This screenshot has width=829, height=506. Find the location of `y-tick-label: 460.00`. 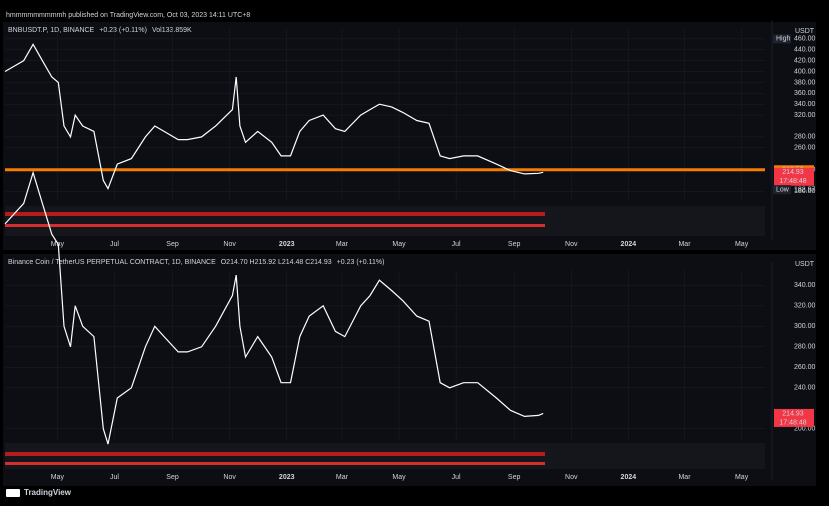

y-tick-label: 460.00 is located at coordinates (805, 39).